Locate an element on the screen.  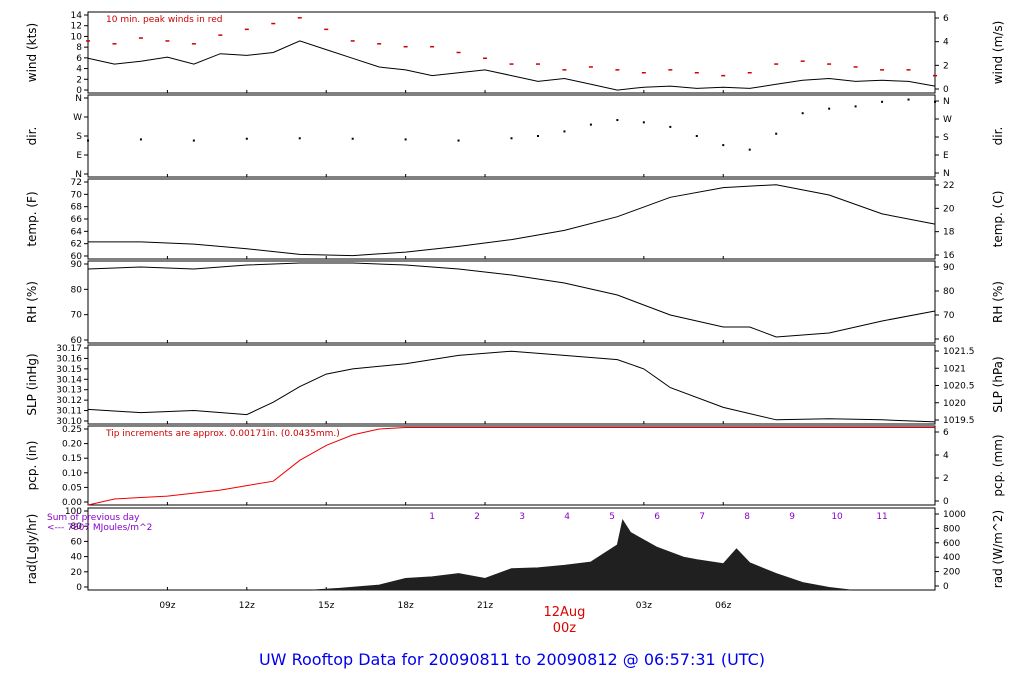
y-tick-label-right: 1021.5 is located at coordinates (959, 352).